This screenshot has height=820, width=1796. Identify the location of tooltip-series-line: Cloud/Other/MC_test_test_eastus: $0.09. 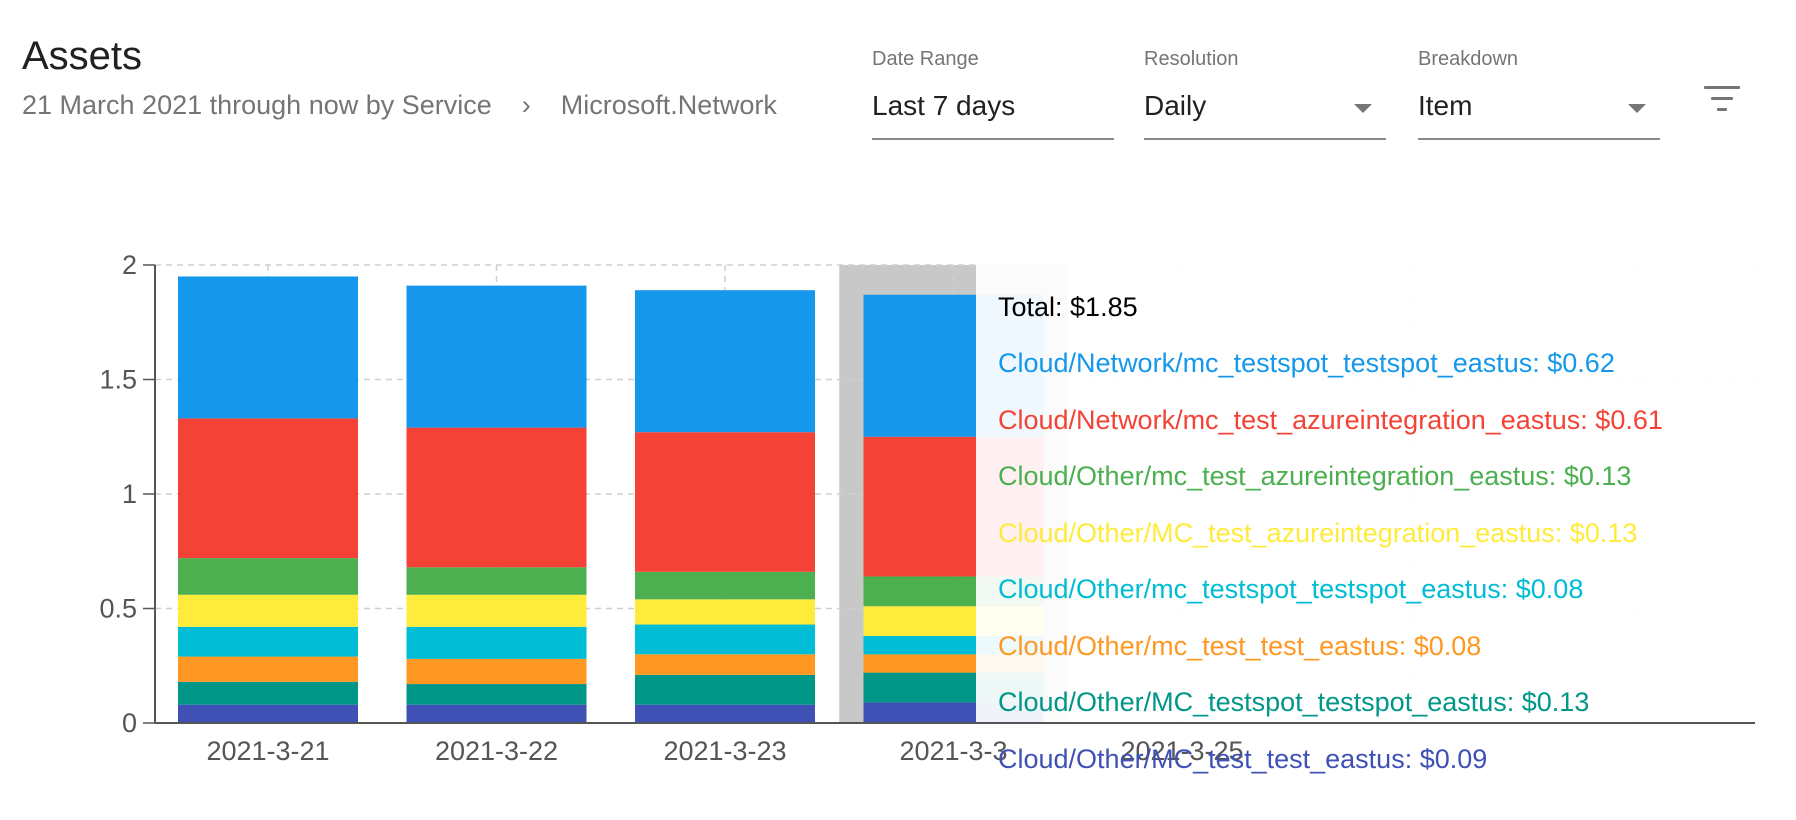
(1243, 758).